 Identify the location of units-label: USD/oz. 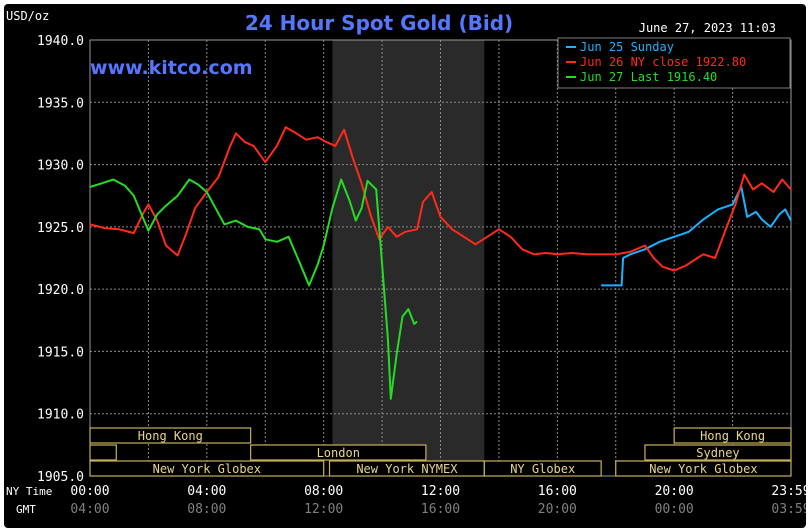
(27, 16).